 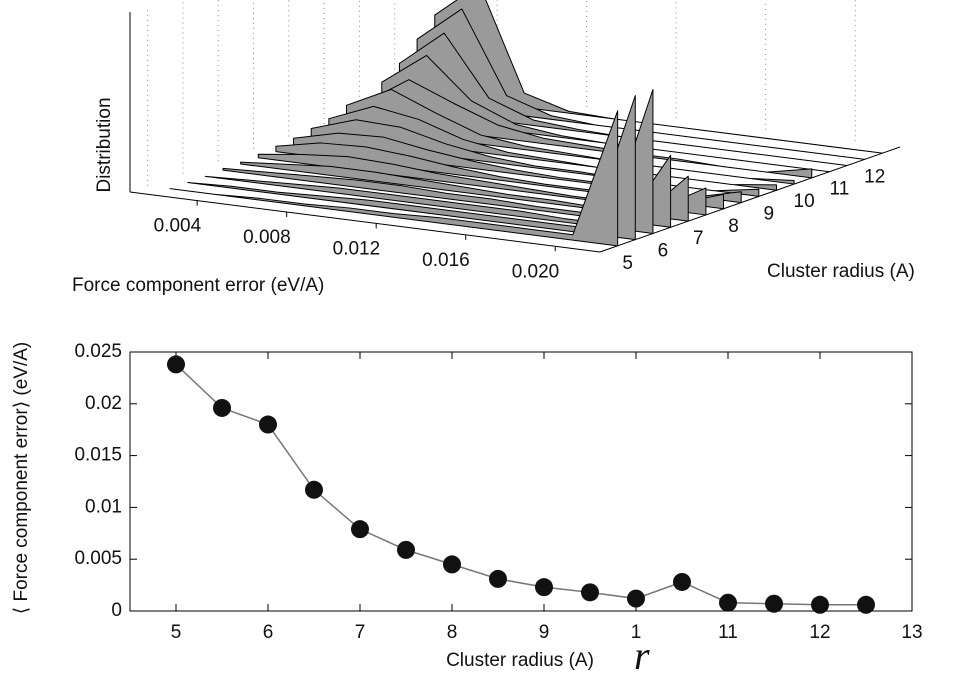 What do you see at coordinates (874, 176) in the screenshot?
I see `y-tick-label: 12` at bounding box center [874, 176].